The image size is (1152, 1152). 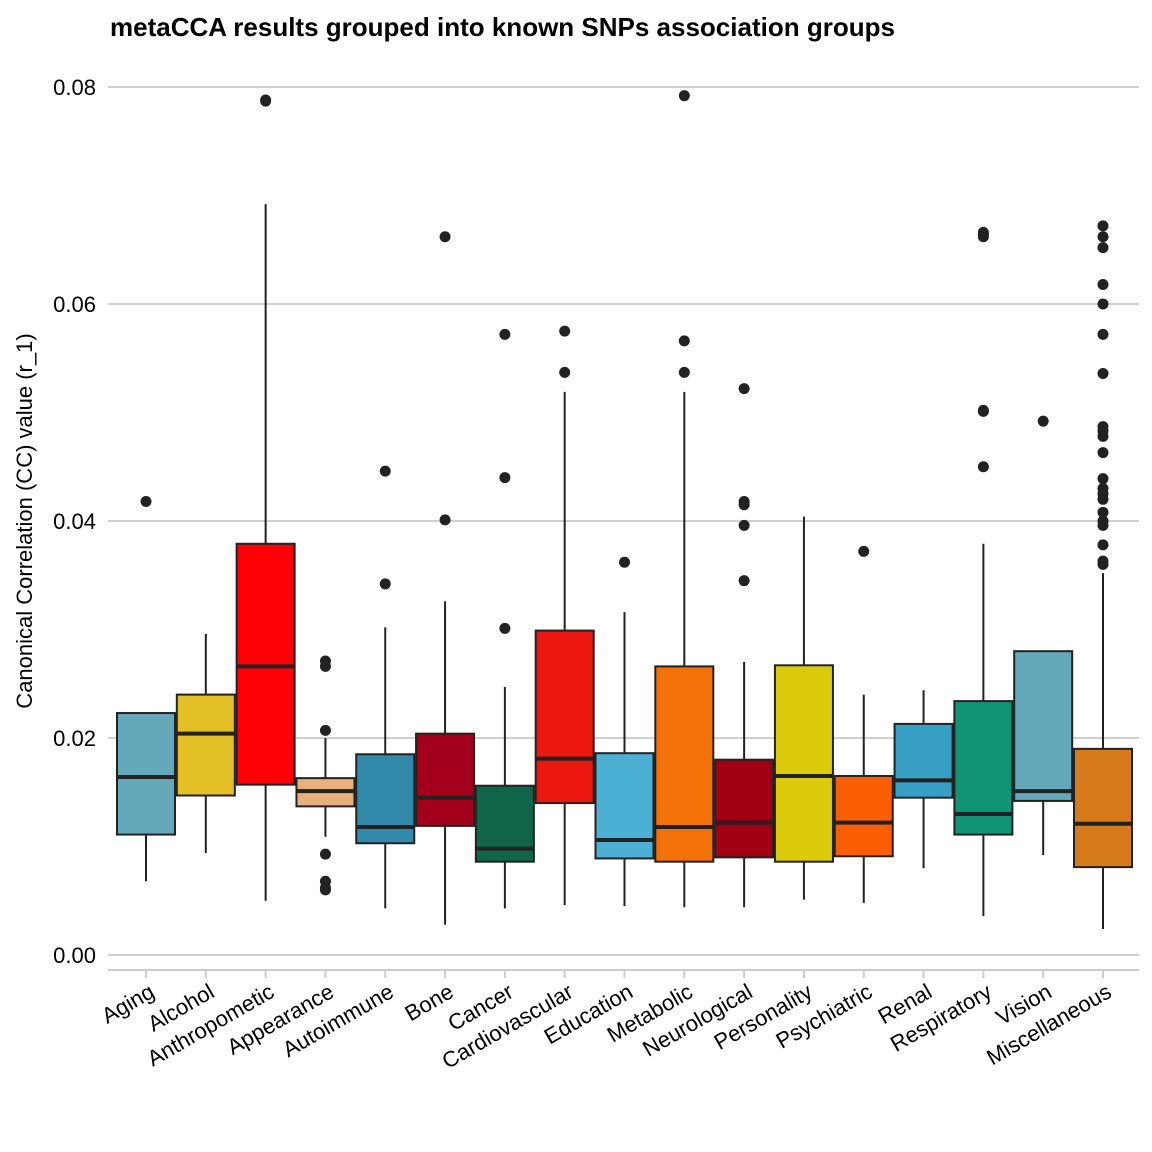 I want to click on box-vision, so click(x=1043, y=635).